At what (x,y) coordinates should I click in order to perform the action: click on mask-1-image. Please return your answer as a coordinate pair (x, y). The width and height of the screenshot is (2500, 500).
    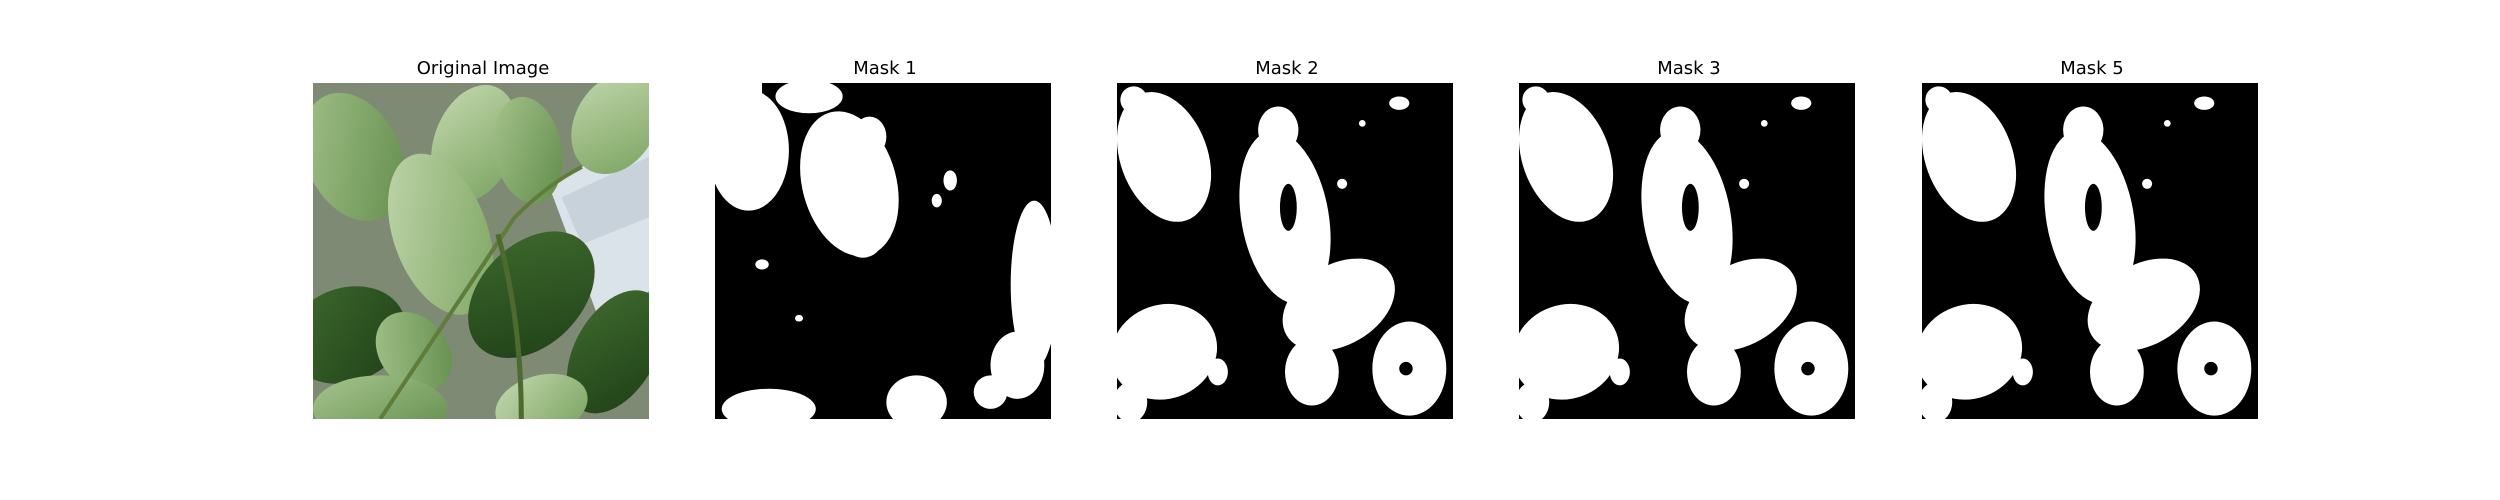
    Looking at the image, I should click on (883, 251).